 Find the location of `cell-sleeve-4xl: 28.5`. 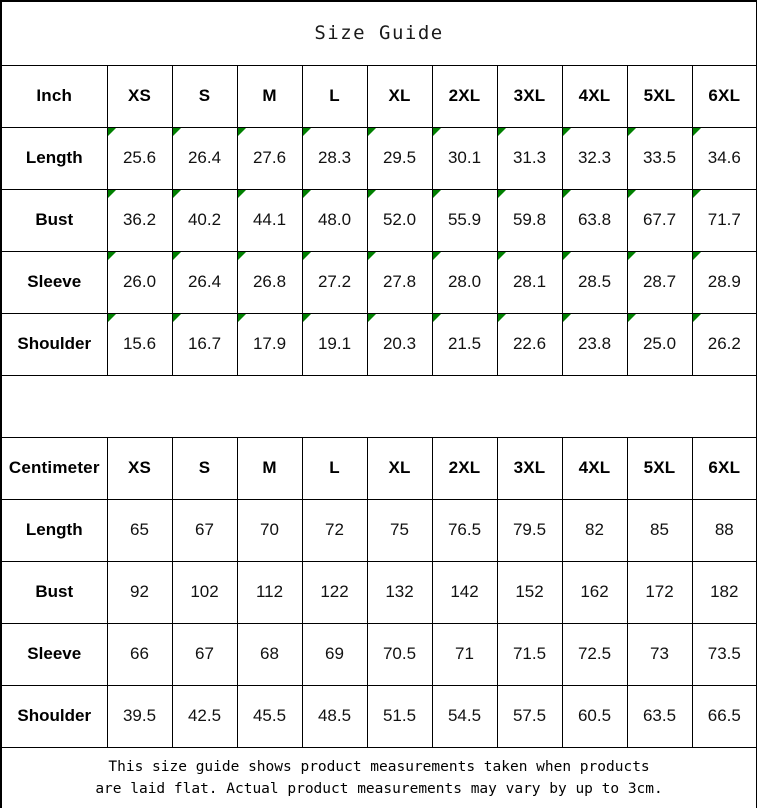

cell-sleeve-4xl: 28.5 is located at coordinates (594, 282).